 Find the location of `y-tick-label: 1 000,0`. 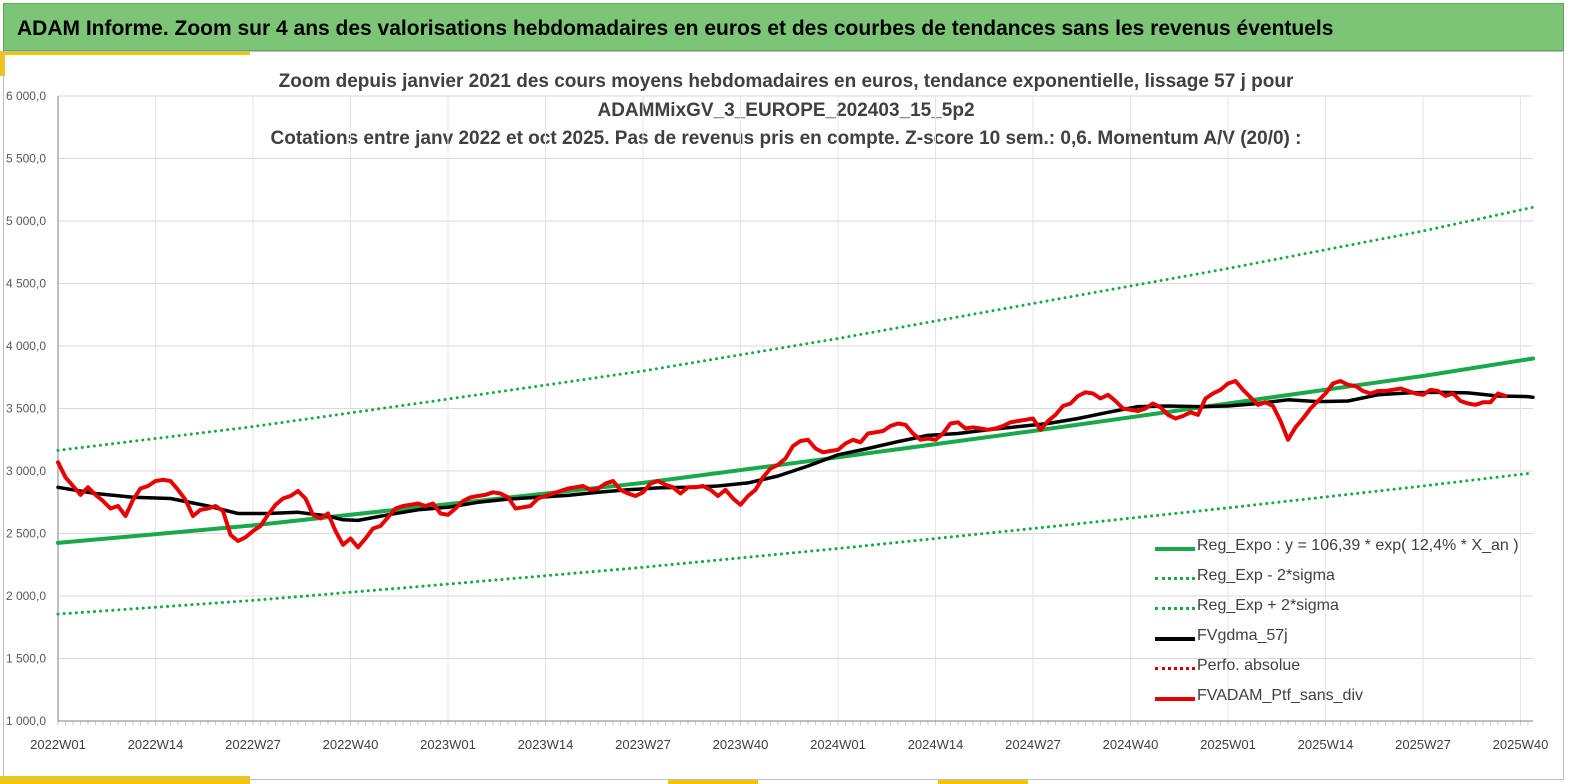

y-tick-label: 1 000,0 is located at coordinates (26, 721).